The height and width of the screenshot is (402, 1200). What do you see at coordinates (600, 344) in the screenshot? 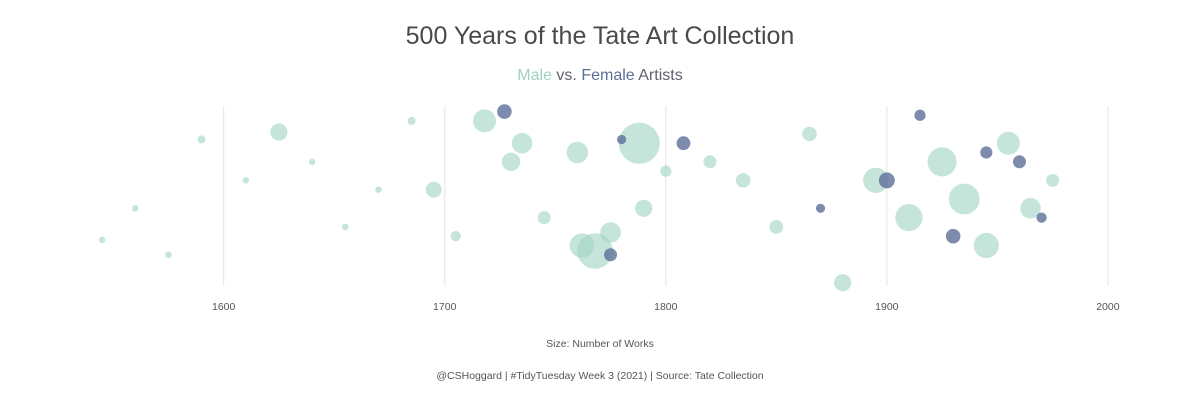
I see `size-legend-note: Size: Number of Works` at bounding box center [600, 344].